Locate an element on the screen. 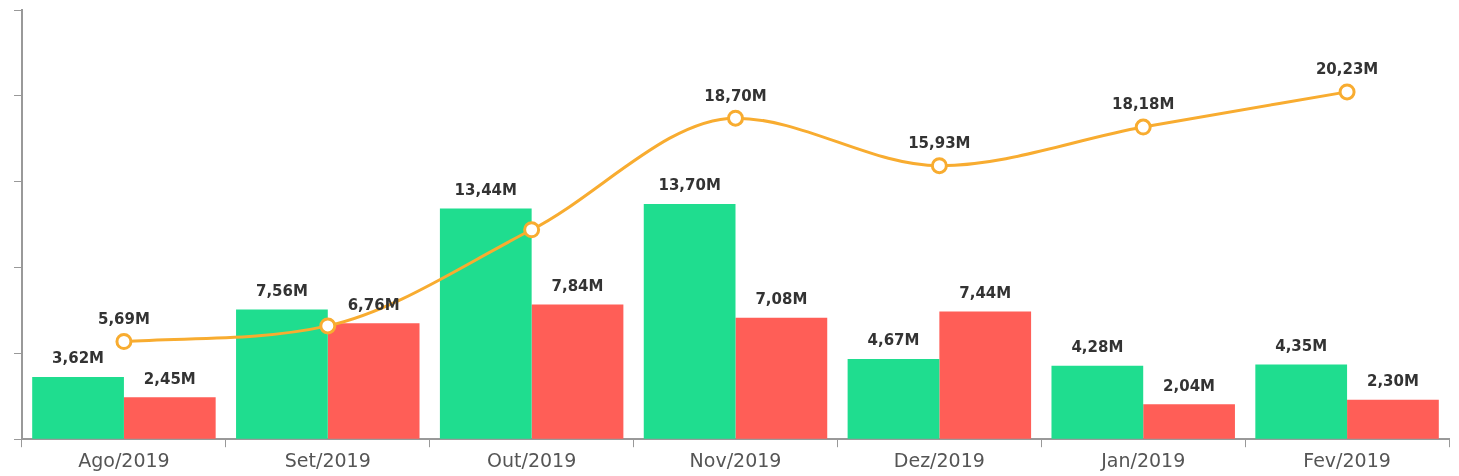 Image resolution: width=1459 pixels, height=476 pixels. data-label: 13,70M is located at coordinates (689, 185).